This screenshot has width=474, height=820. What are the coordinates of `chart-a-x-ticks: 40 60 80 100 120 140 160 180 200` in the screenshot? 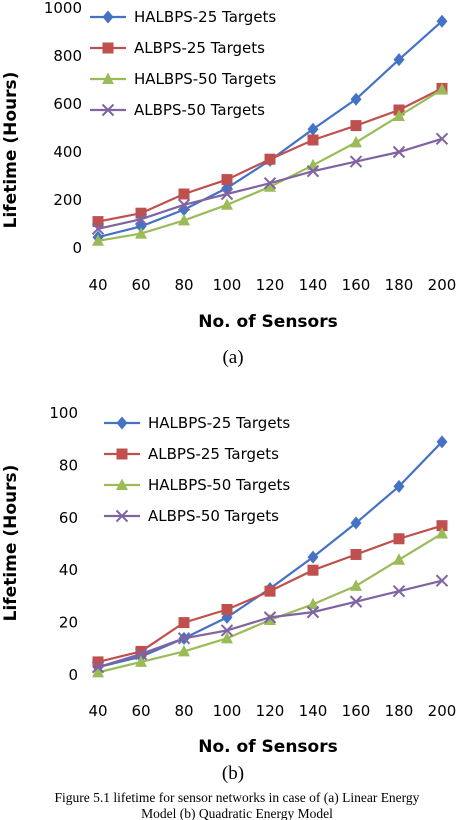 It's located at (272, 285).